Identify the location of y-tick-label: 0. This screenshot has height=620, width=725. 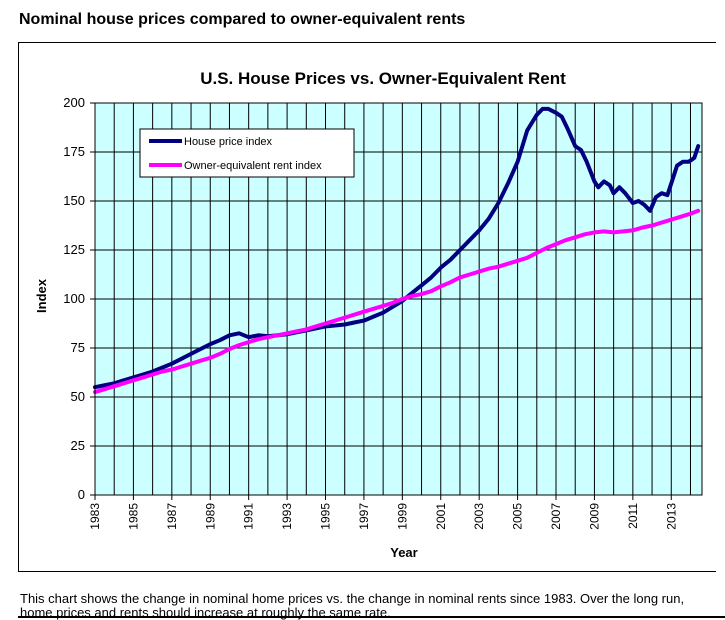
(81, 494).